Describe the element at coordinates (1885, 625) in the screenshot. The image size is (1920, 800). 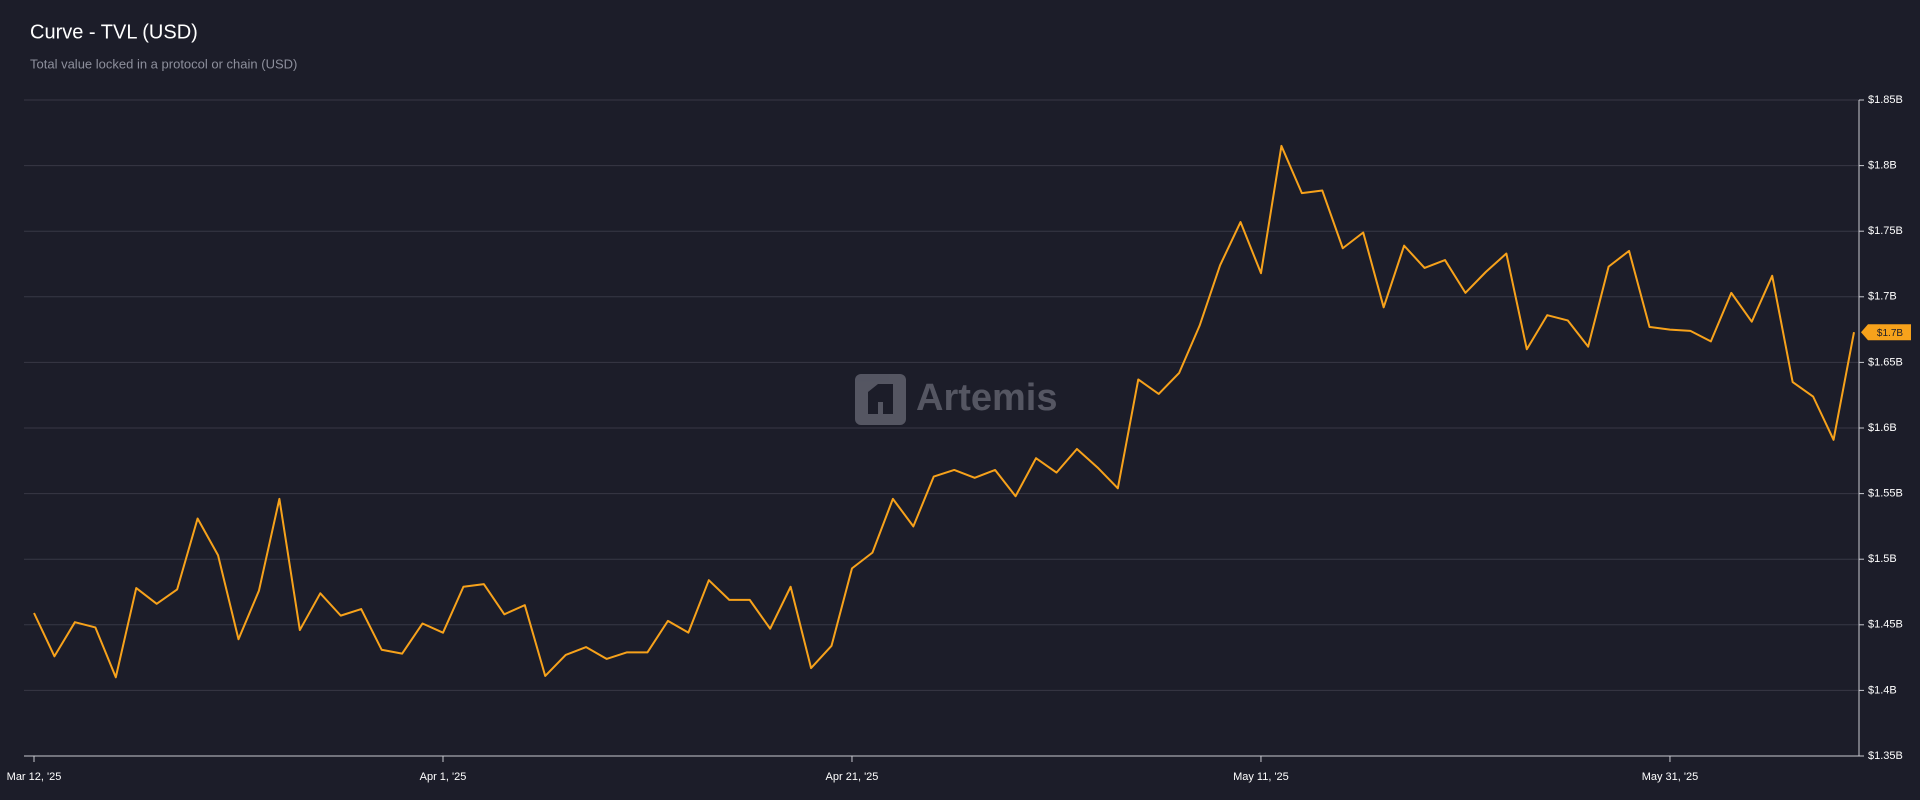
I see `y-tick-label: $1.45B` at that location.